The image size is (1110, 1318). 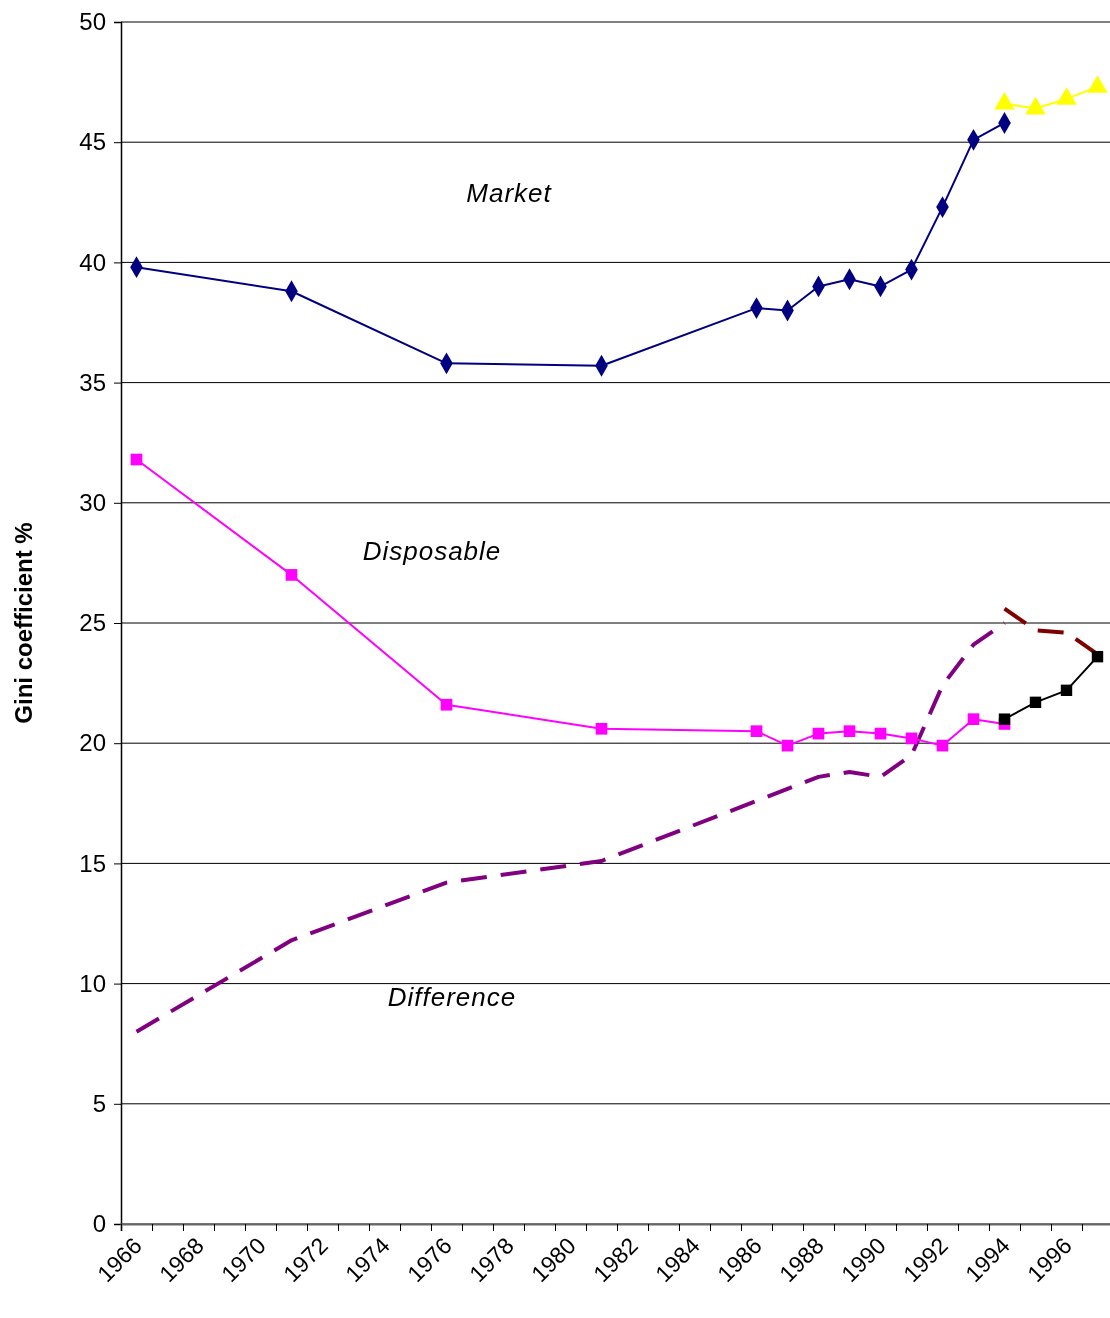 I want to click on annotation: Market, so click(x=509, y=192).